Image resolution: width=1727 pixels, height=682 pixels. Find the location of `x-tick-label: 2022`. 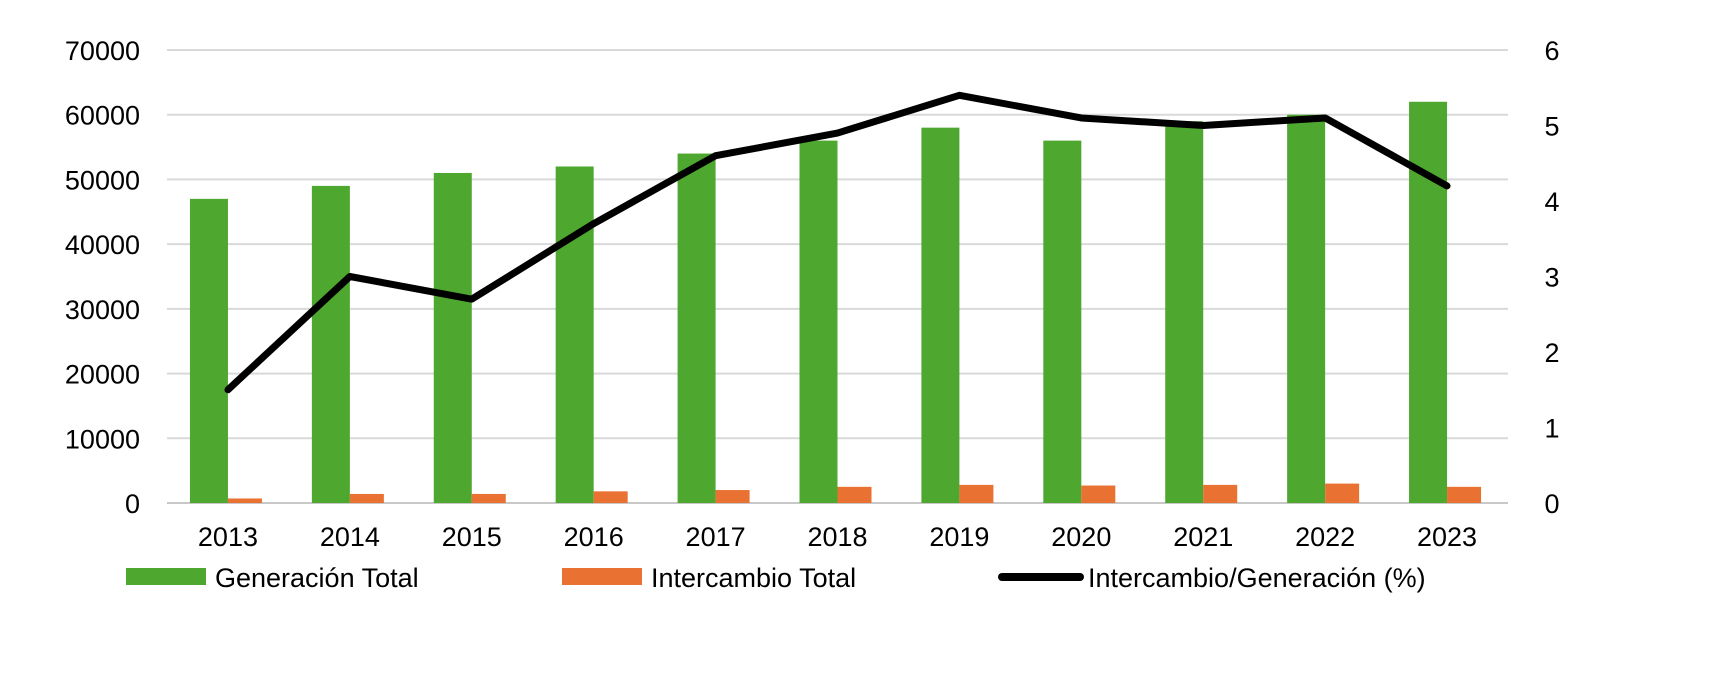

x-tick-label: 2022 is located at coordinates (1325, 537).